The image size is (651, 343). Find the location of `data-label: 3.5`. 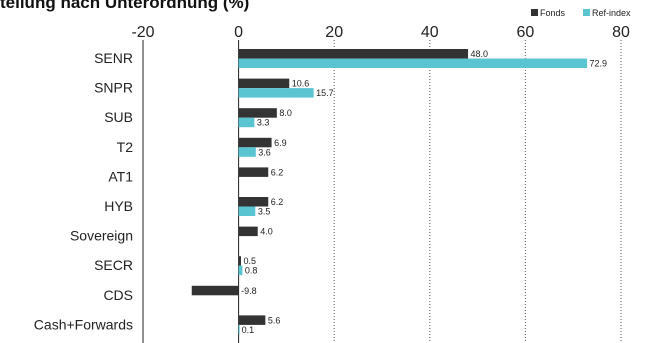

data-label: 3.5 is located at coordinates (264, 212).